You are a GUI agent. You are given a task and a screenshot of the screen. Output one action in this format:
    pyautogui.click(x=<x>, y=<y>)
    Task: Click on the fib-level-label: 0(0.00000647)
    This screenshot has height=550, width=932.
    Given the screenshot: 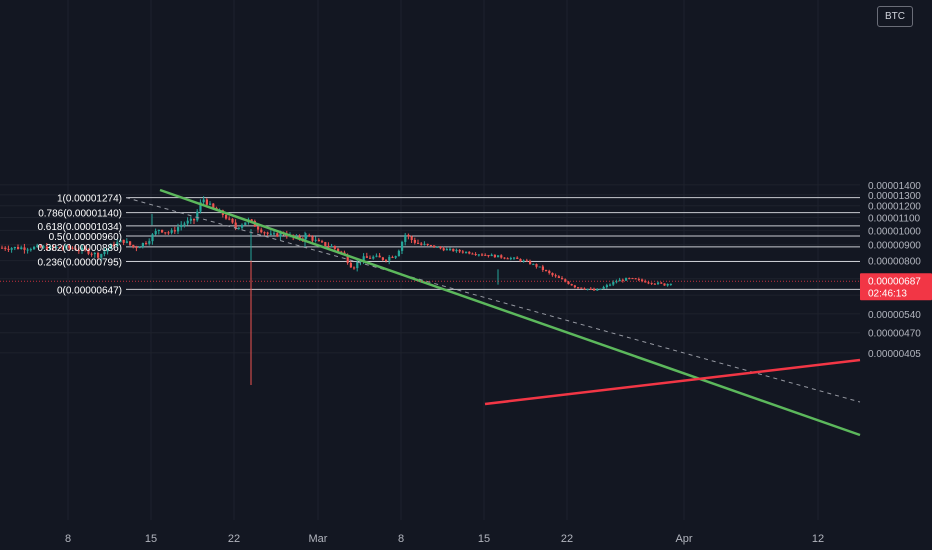 What is the action you would take?
    pyautogui.click(x=89, y=290)
    